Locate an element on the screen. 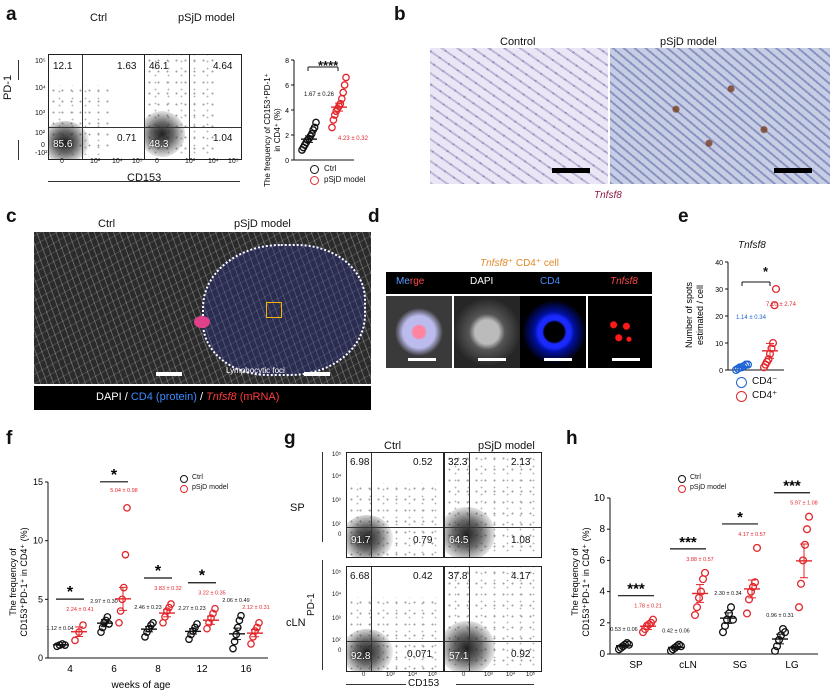  flow-g-title-ctrl: Ctrl is located at coordinates (393, 446).